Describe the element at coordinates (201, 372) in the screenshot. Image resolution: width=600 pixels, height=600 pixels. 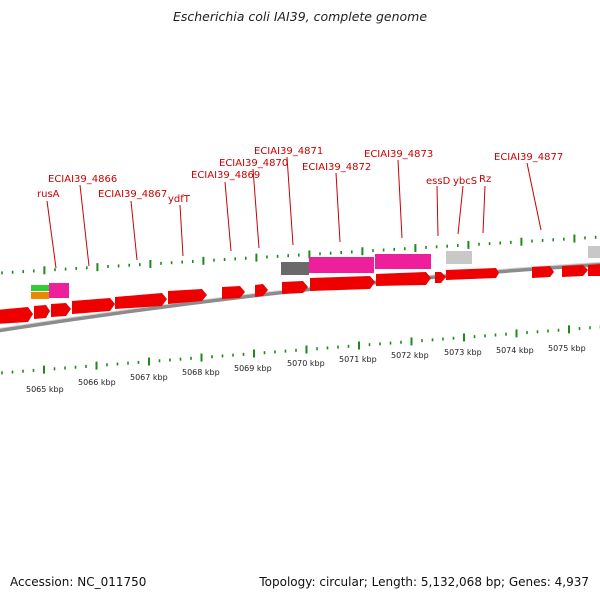
I see `kbp-label-5068: 5068 kbp` at that location.